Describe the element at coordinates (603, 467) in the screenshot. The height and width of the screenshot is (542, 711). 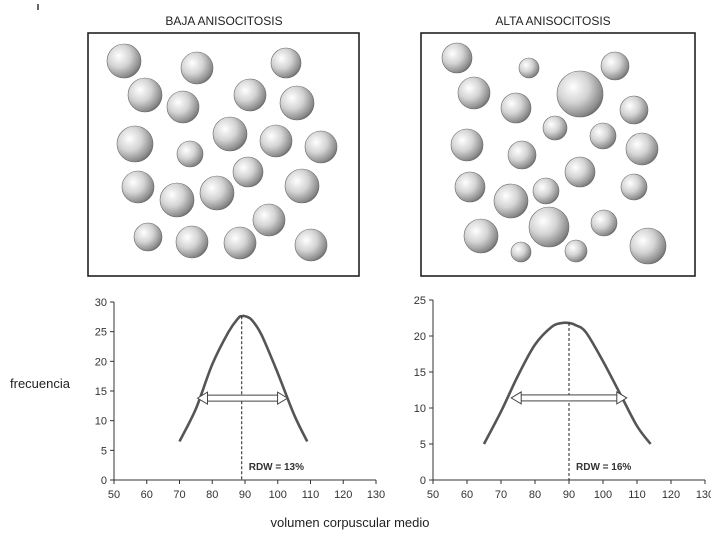
I see `rdw-annotation: RDW = 16%` at that location.